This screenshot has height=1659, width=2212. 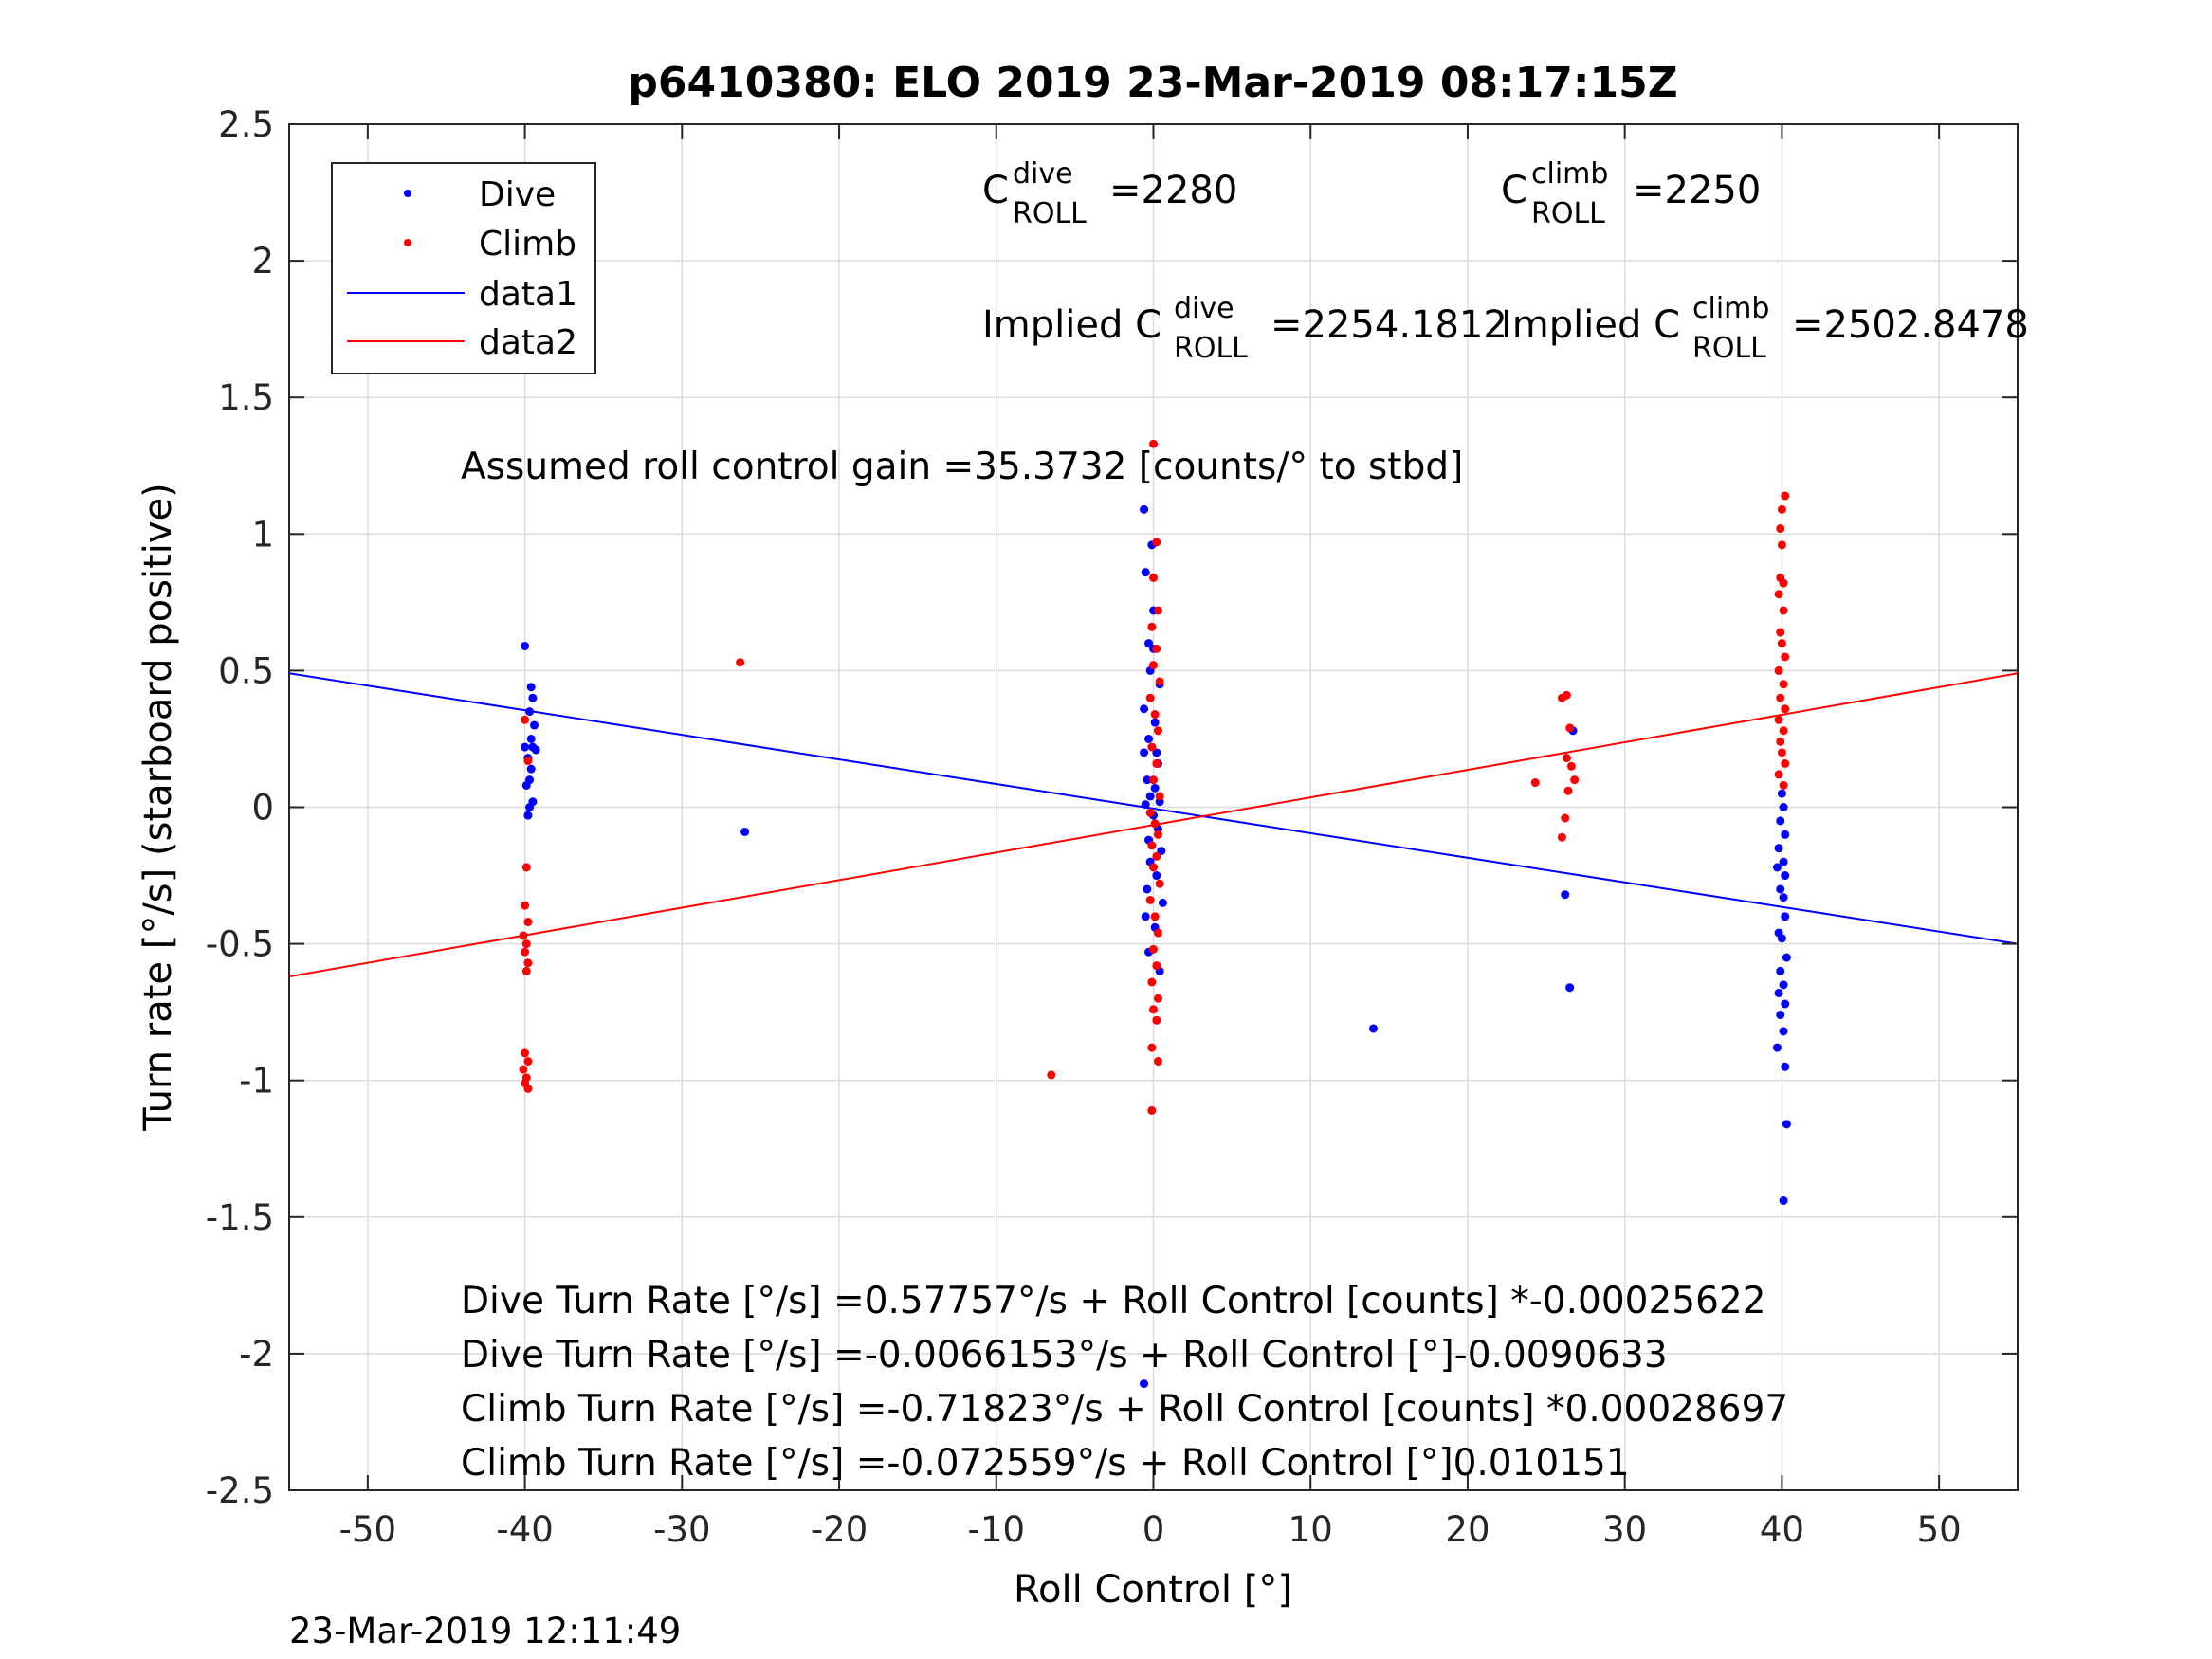 I want to click on legend: Dive Climb data1 data2, so click(x=463, y=268).